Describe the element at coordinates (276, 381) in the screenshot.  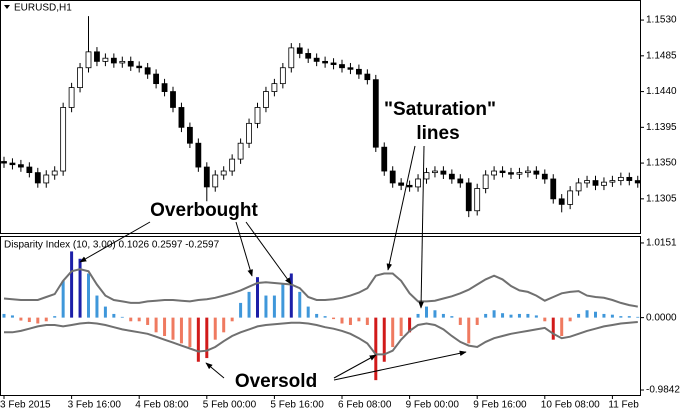
I see `annotation: Oversold` at that location.